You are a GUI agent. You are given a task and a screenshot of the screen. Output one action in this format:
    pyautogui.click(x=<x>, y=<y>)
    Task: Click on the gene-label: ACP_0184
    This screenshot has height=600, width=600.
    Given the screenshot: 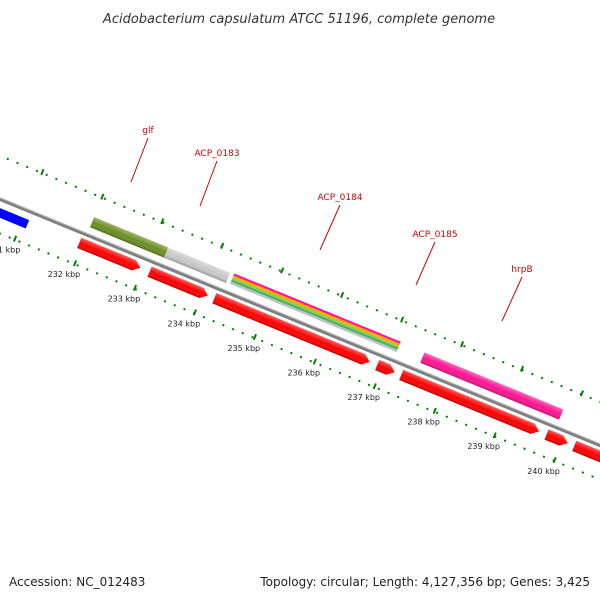 What is the action you would take?
    pyautogui.click(x=339, y=198)
    